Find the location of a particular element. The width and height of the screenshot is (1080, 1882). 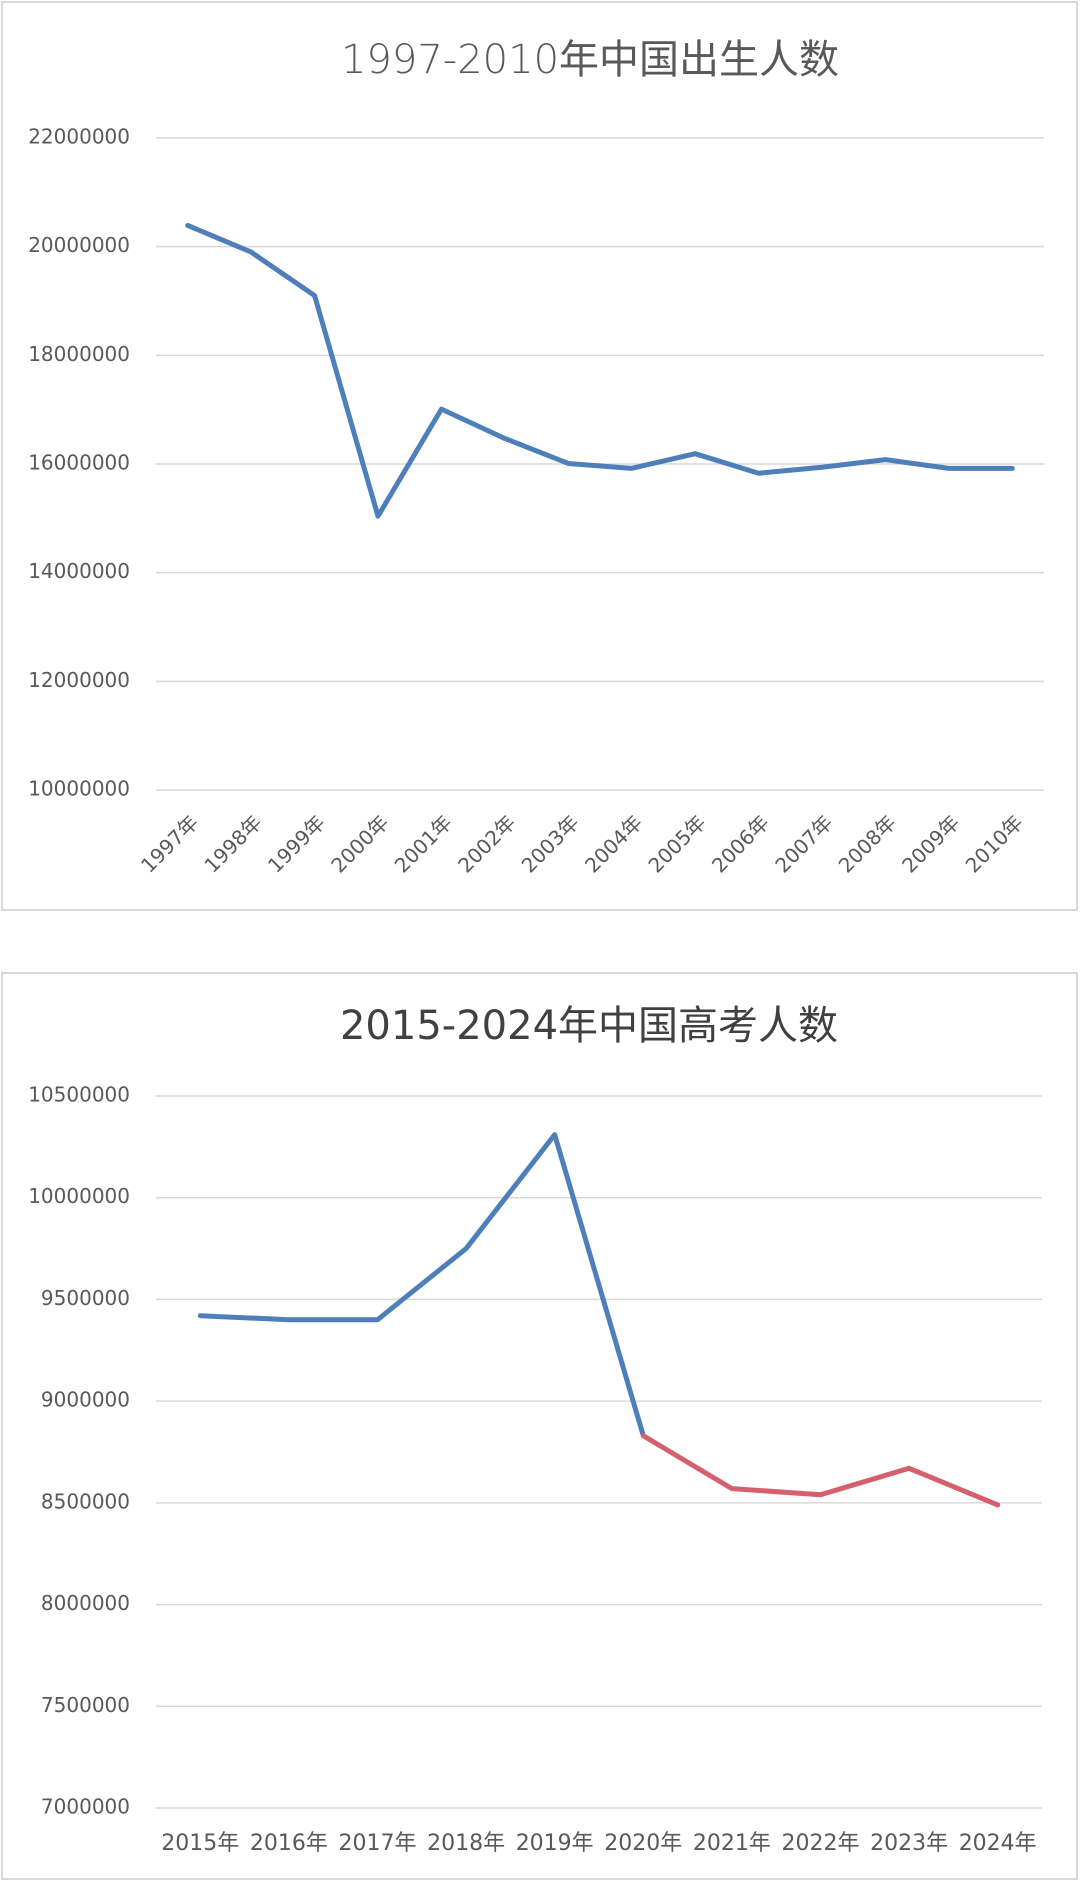

y-tick-label: 7500000 is located at coordinates (85, 1705).